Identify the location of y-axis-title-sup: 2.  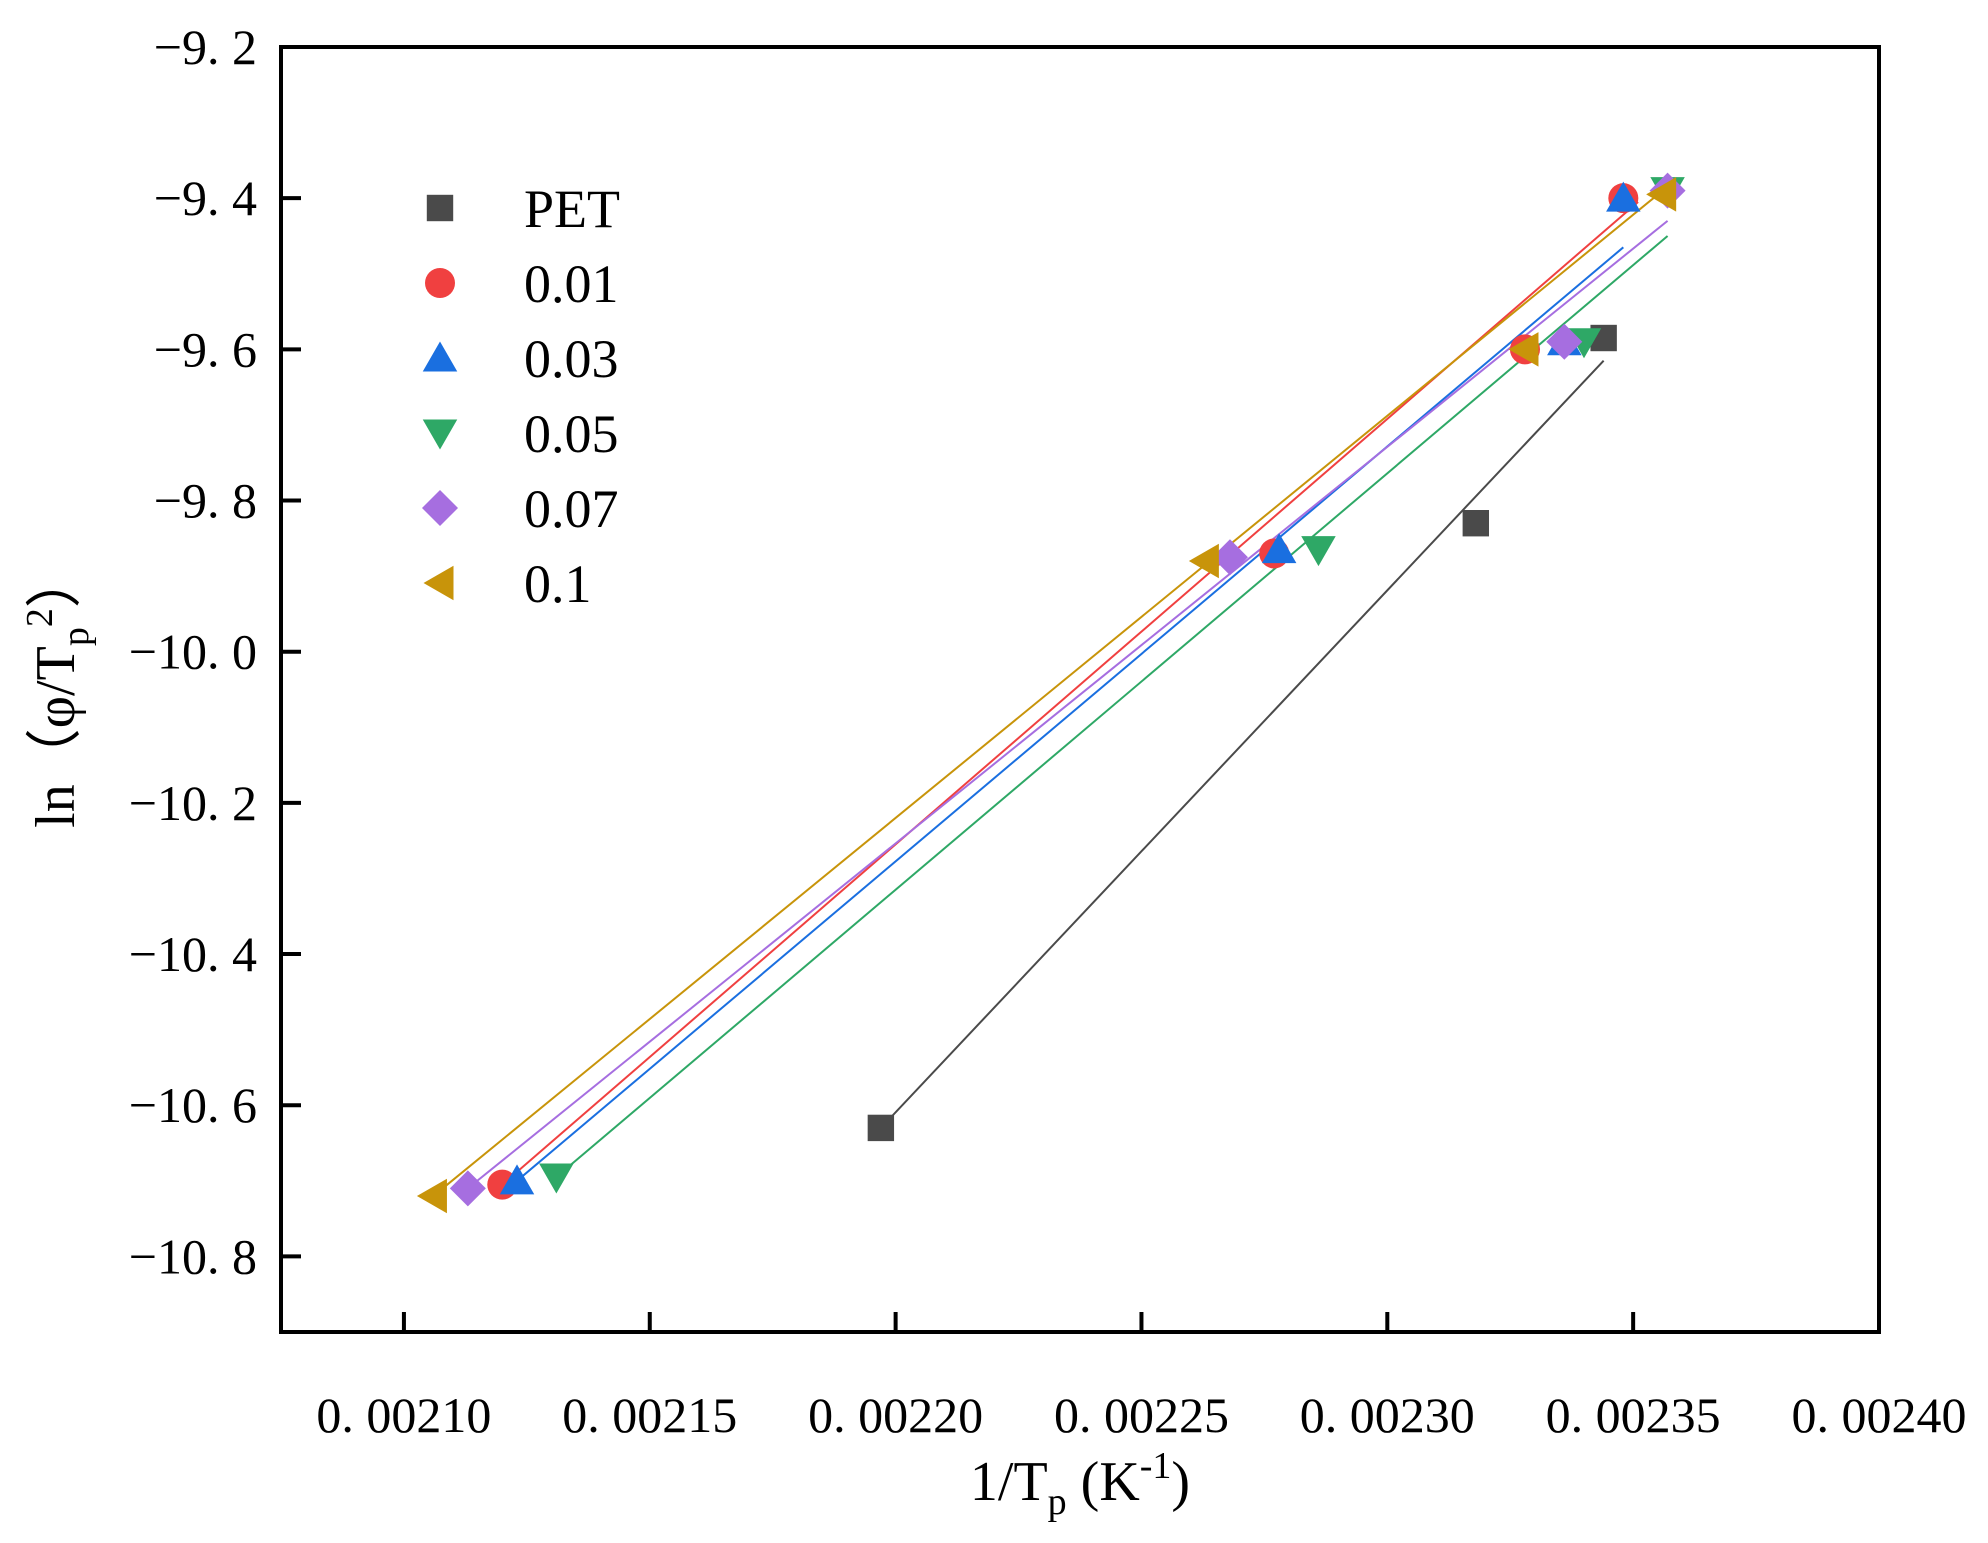
(40, 617).